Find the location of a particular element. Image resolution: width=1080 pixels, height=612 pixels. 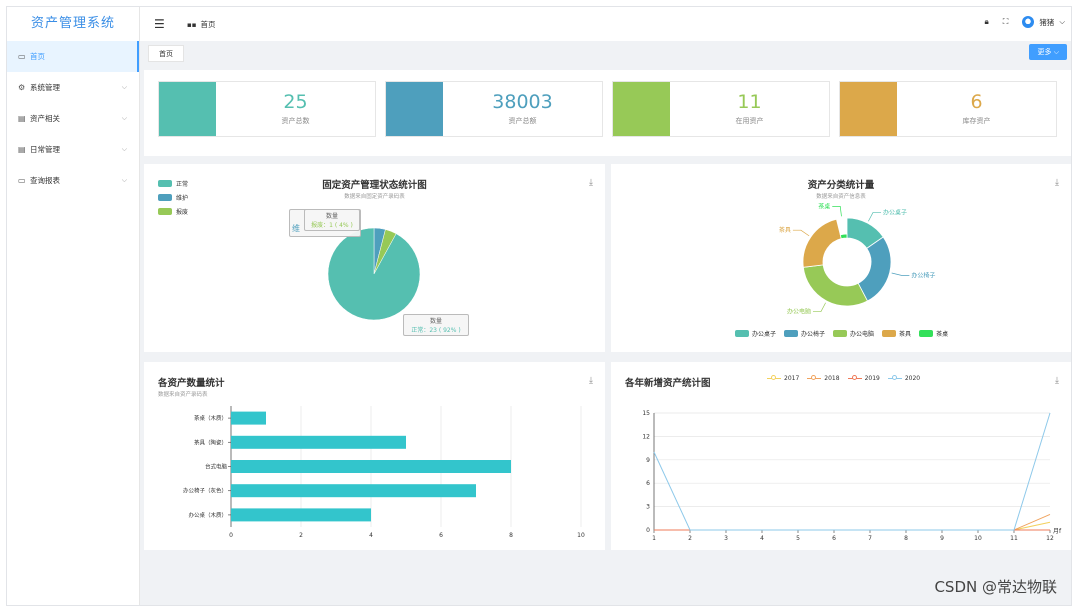

user-menu: 猪猪 ⌵ is located at coordinates (1043, 22).